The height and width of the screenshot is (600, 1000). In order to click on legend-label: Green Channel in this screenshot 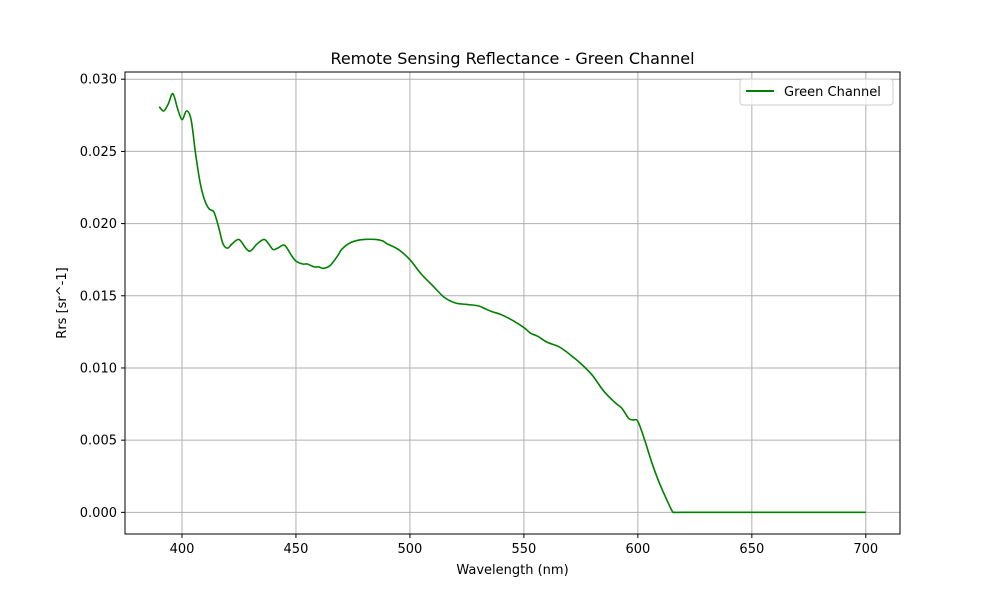, I will do `click(832, 92)`.